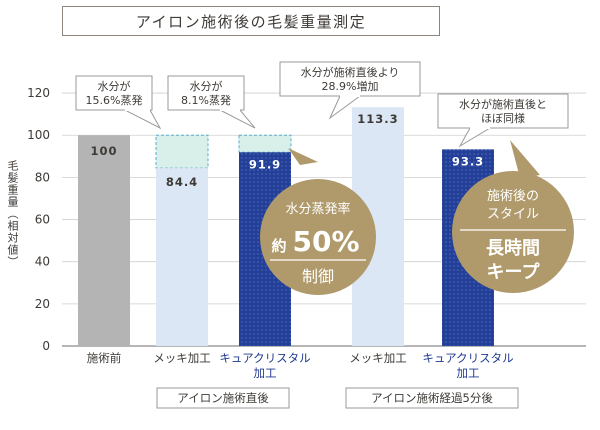 This screenshot has height=430, width=600. What do you see at coordinates (377, 119) in the screenshot?
I see `bar-value-label: 113.3` at bounding box center [377, 119].